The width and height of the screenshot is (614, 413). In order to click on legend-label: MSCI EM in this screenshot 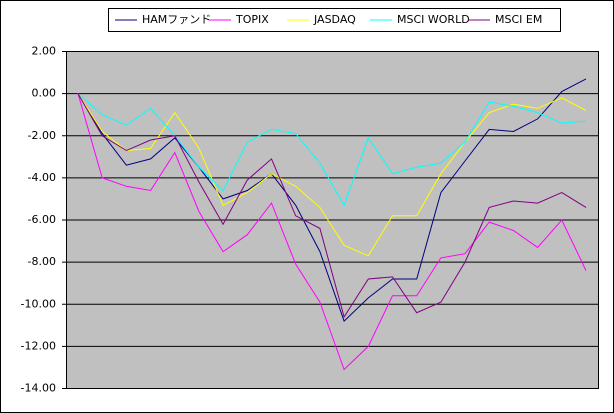, I will do `click(518, 19)`.